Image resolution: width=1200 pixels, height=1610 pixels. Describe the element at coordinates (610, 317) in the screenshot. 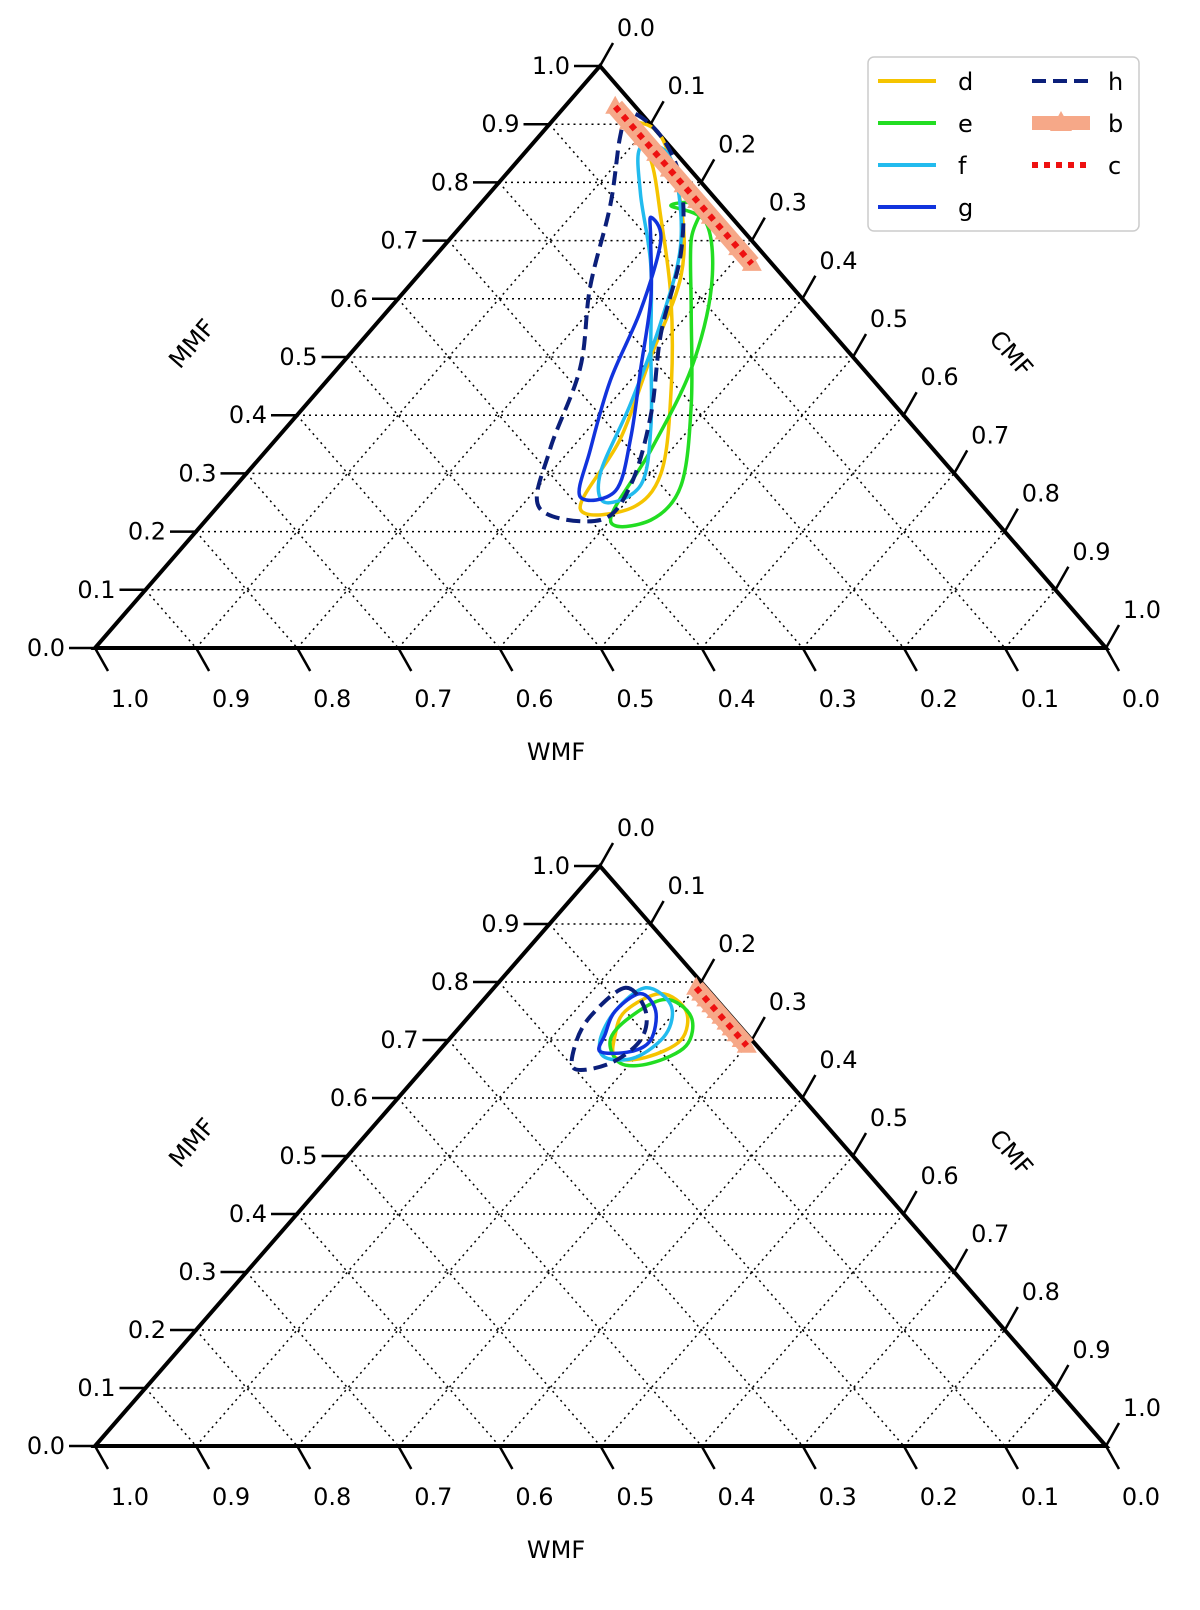

I see `series-h` at that location.